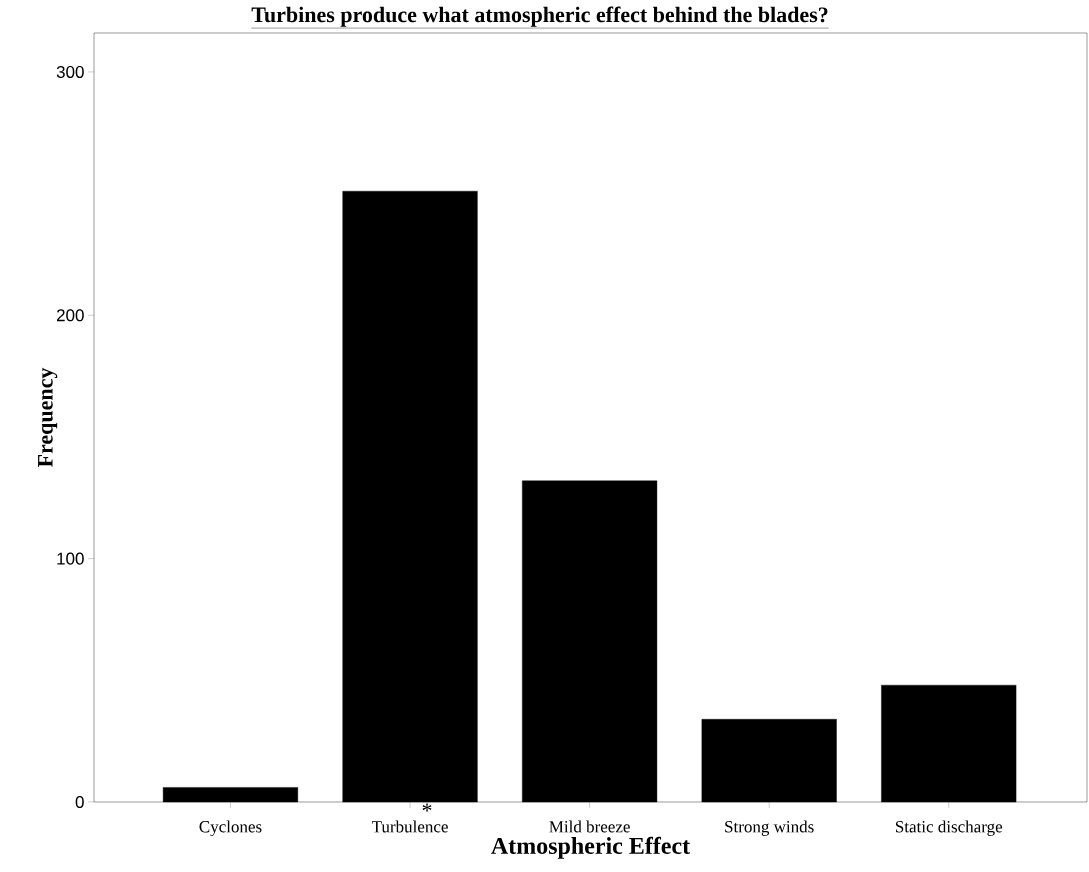  Describe the element at coordinates (79, 802) in the screenshot. I see `y-tick-label: 0` at that location.